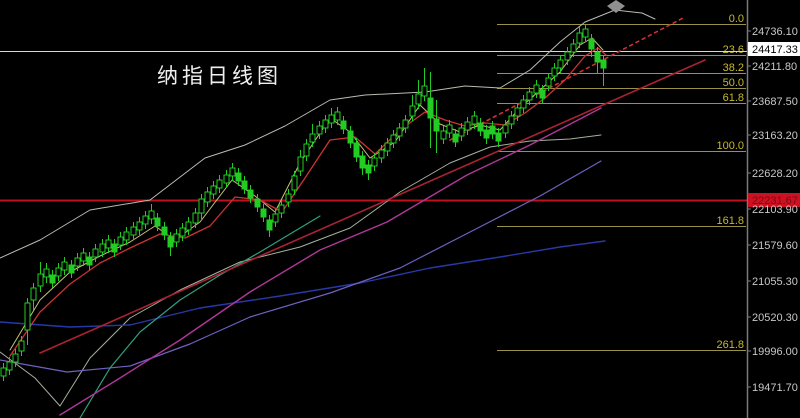 The image size is (800, 418). I want to click on price-axis-label: 23687.50, so click(775, 102).